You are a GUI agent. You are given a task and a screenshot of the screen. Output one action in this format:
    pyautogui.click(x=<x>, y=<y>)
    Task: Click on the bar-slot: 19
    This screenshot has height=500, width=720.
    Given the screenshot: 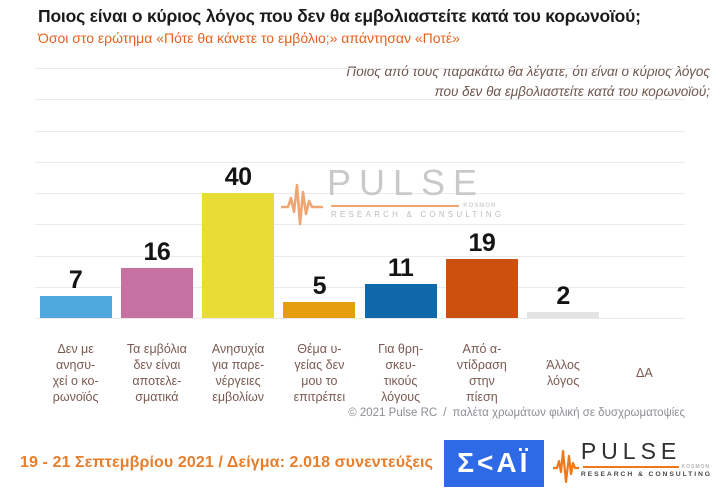 What is the action you would take?
    pyautogui.click(x=481, y=274)
    